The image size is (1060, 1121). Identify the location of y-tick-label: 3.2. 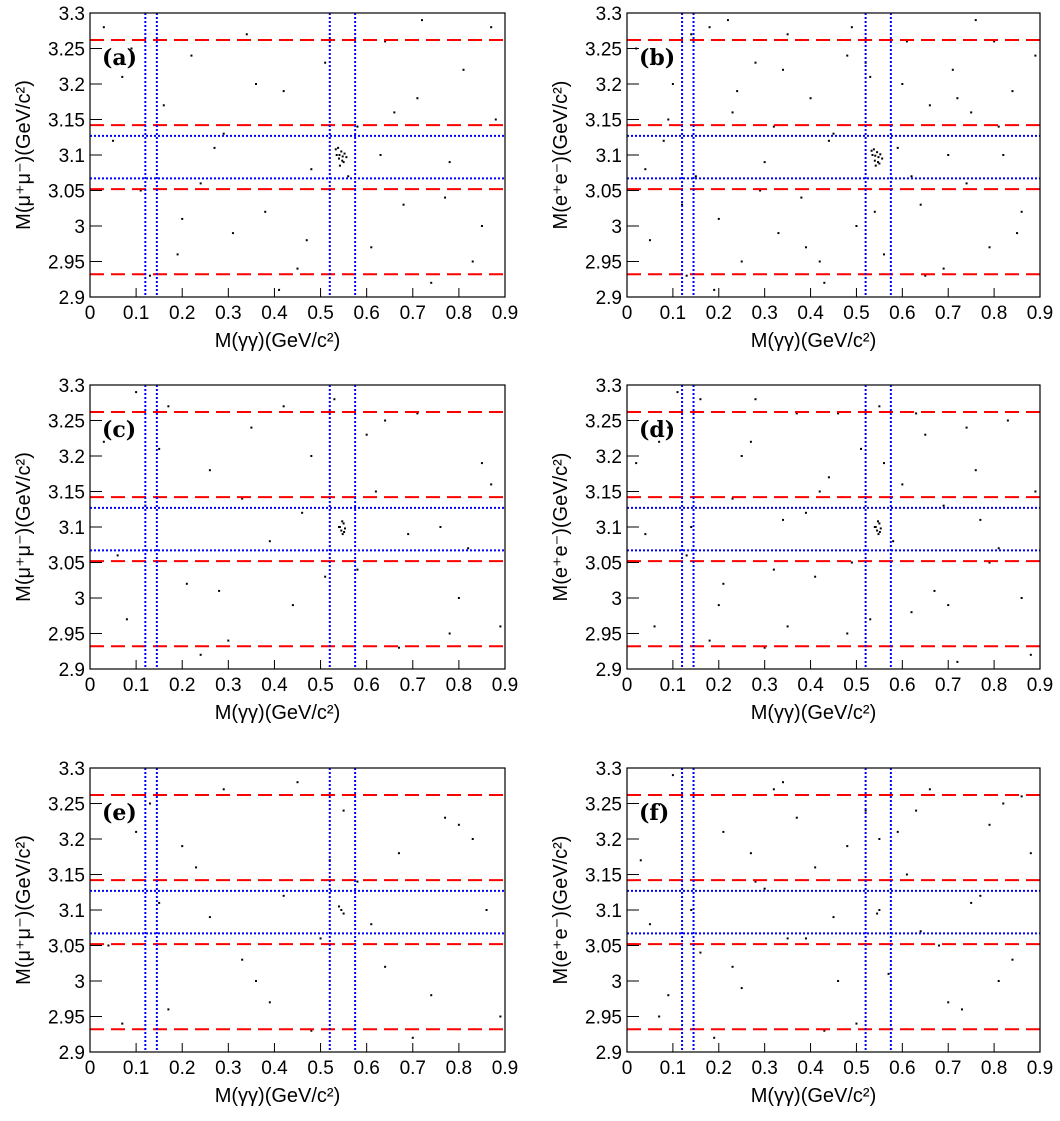
(609, 840).